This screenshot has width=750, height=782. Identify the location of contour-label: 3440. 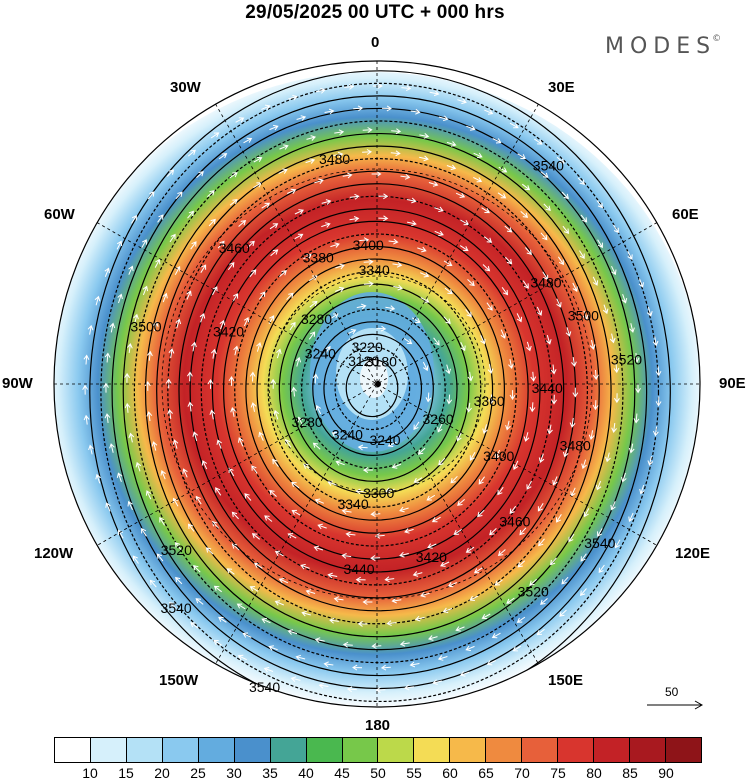
(547, 388).